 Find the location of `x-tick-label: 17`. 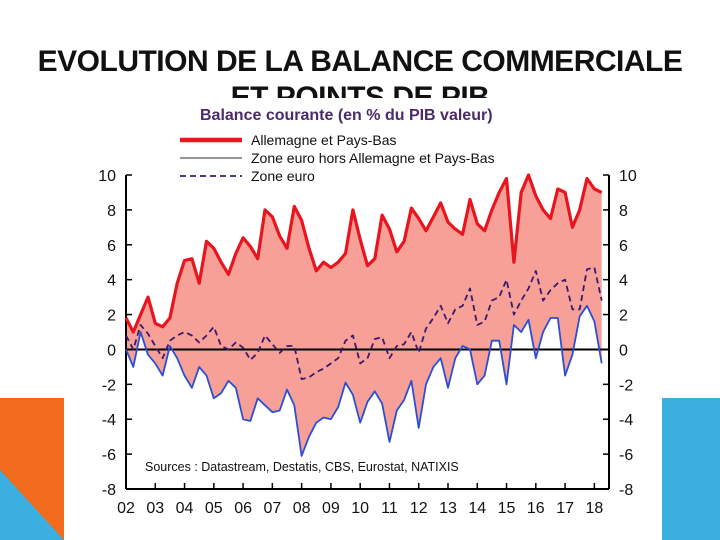

x-tick-label: 17 is located at coordinates (565, 508).